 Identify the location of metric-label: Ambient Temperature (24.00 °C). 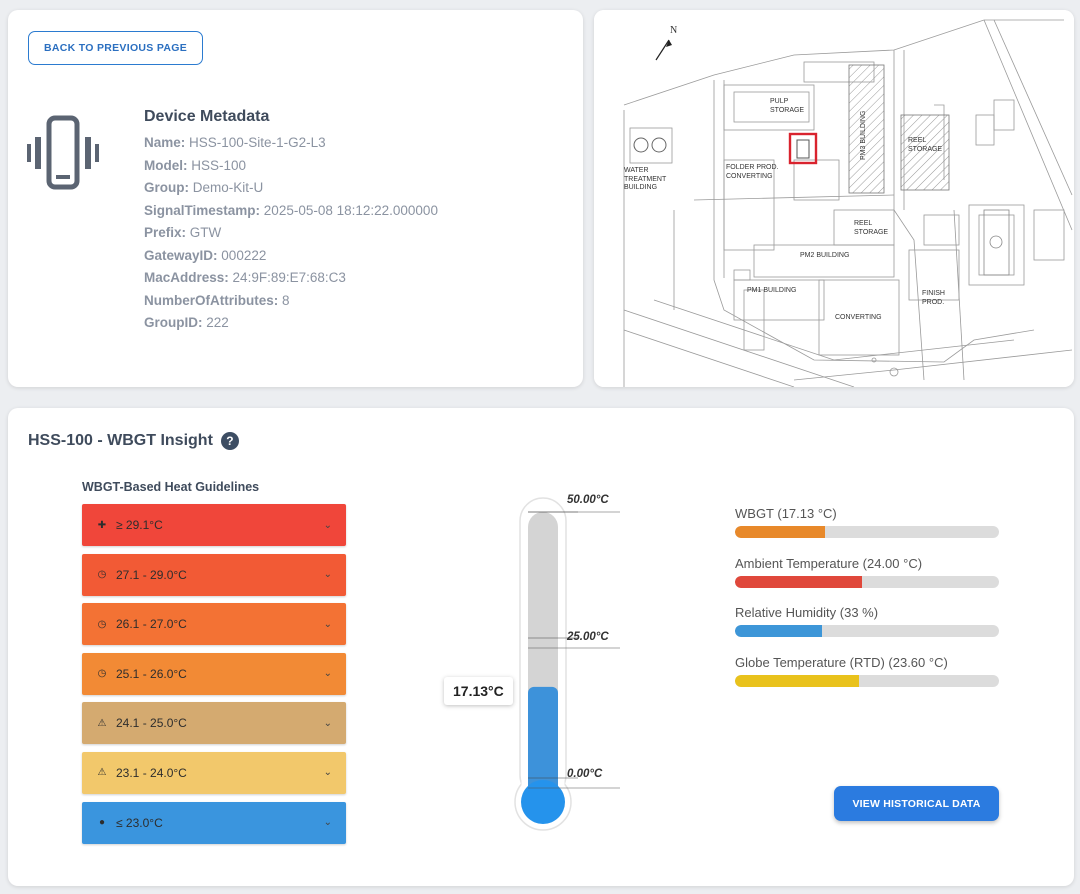
(829, 563).